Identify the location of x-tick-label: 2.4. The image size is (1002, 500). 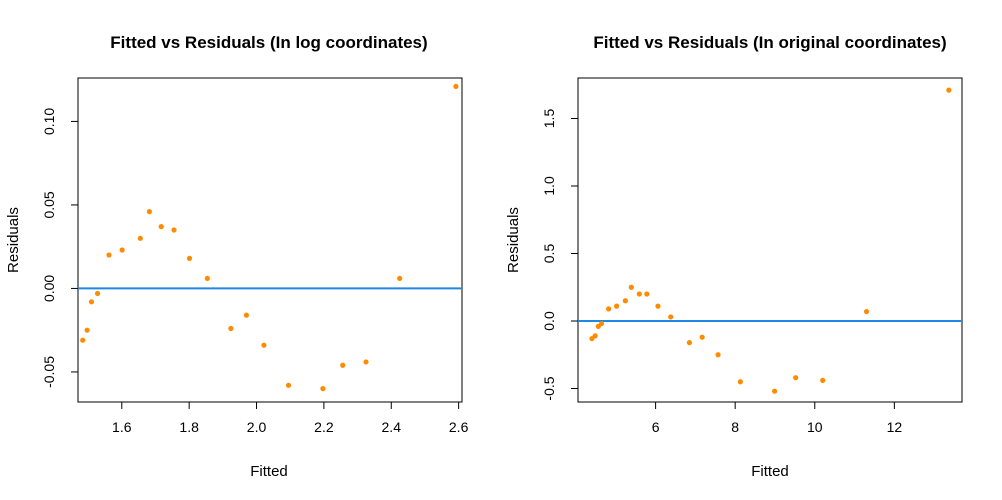
(392, 427).